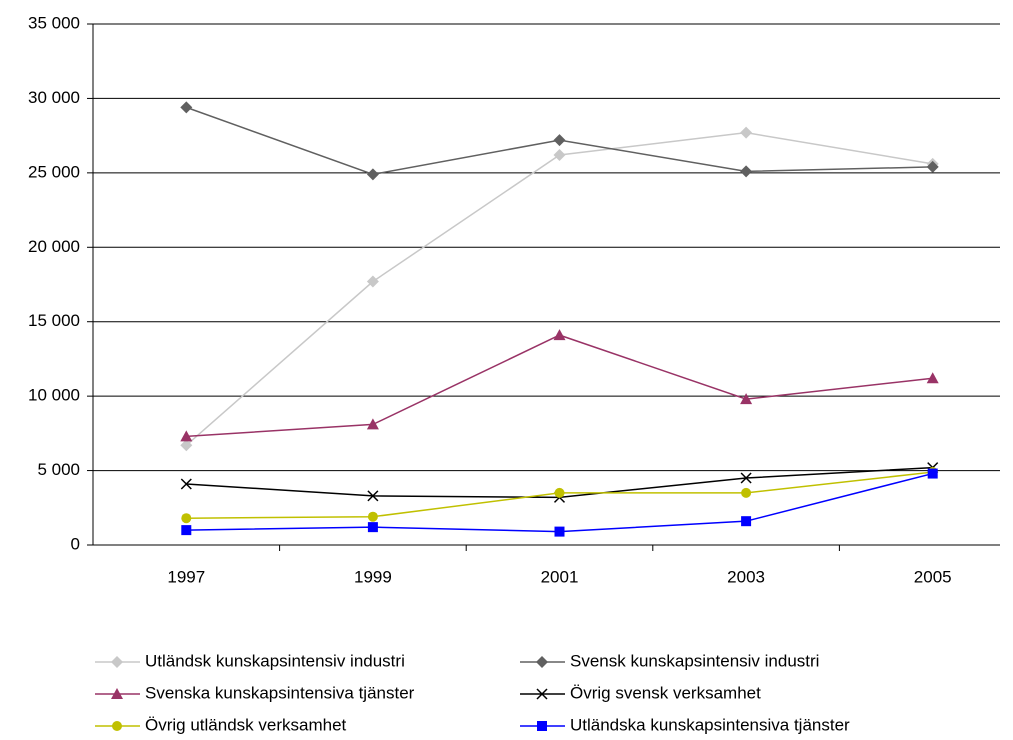  Describe the element at coordinates (54, 22) in the screenshot. I see `y-tick-label: 35 000` at that location.